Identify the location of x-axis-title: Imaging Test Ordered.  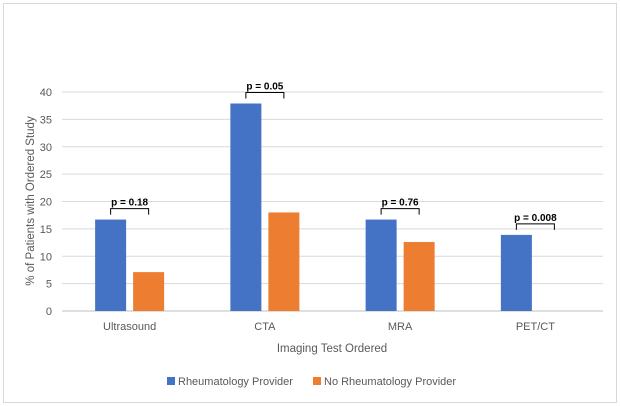
(332, 349).